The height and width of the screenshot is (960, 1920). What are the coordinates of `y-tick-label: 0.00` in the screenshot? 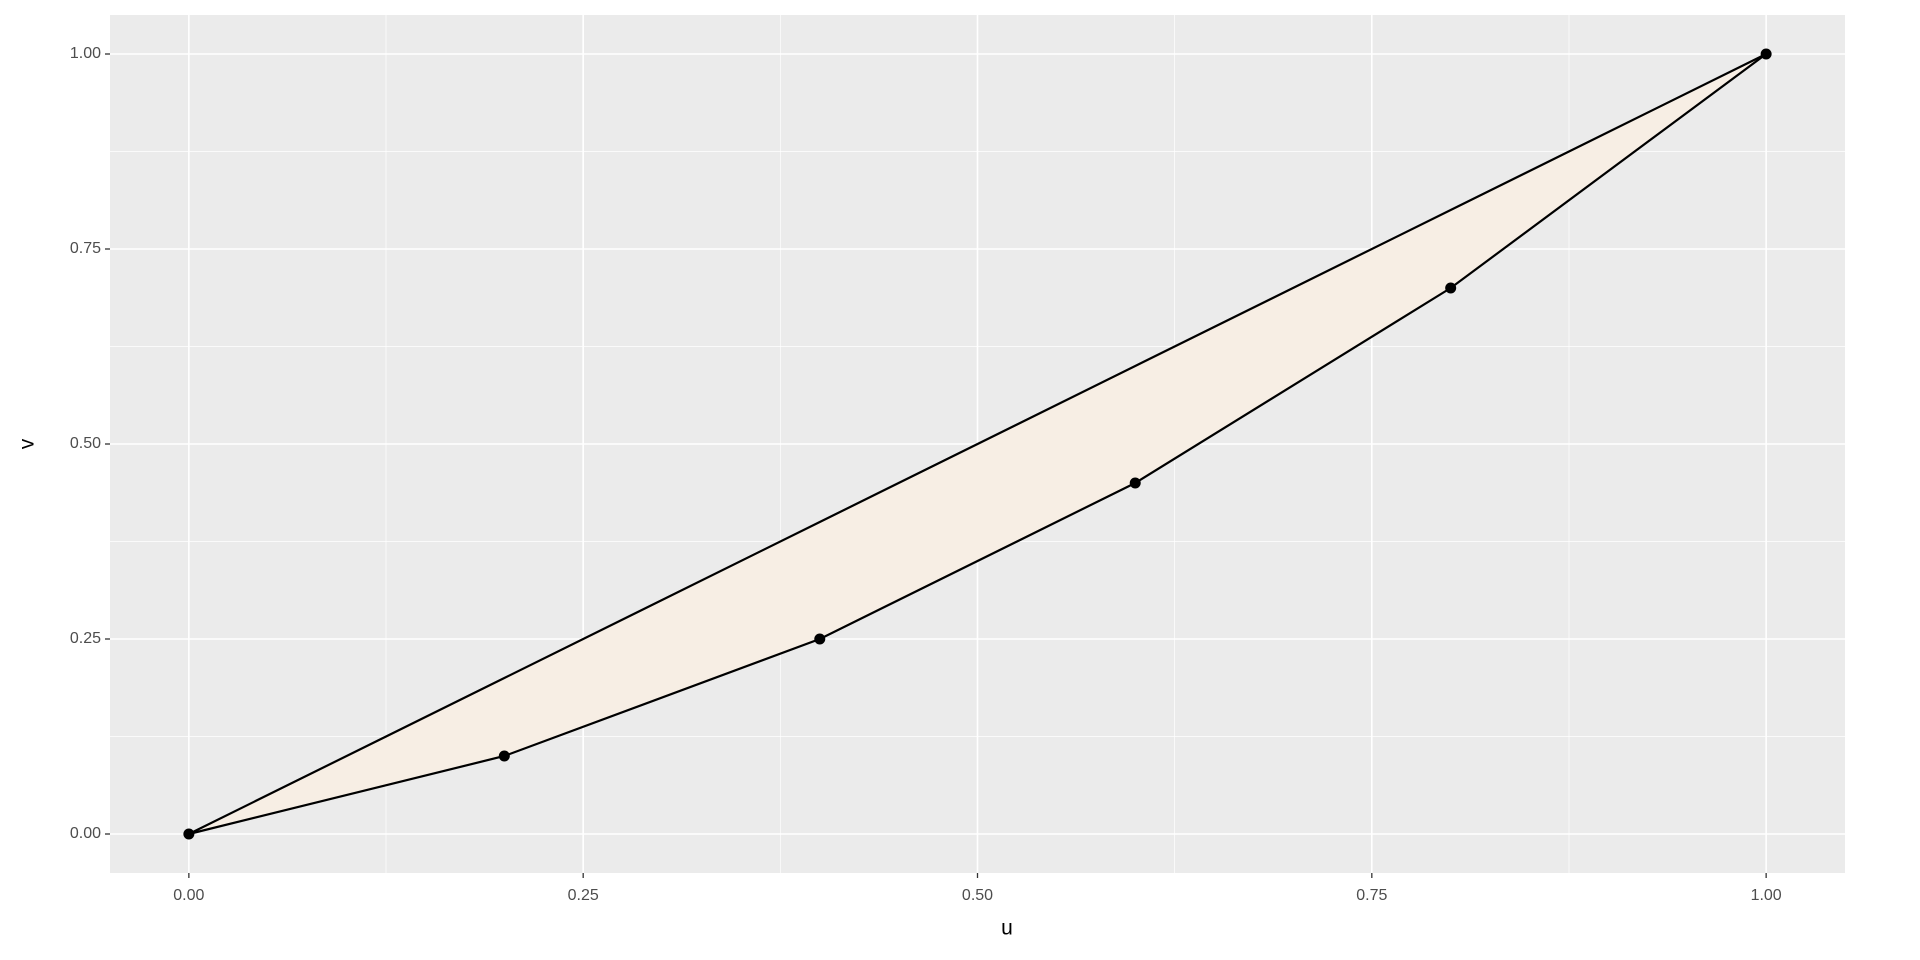 It's located at (85, 833).